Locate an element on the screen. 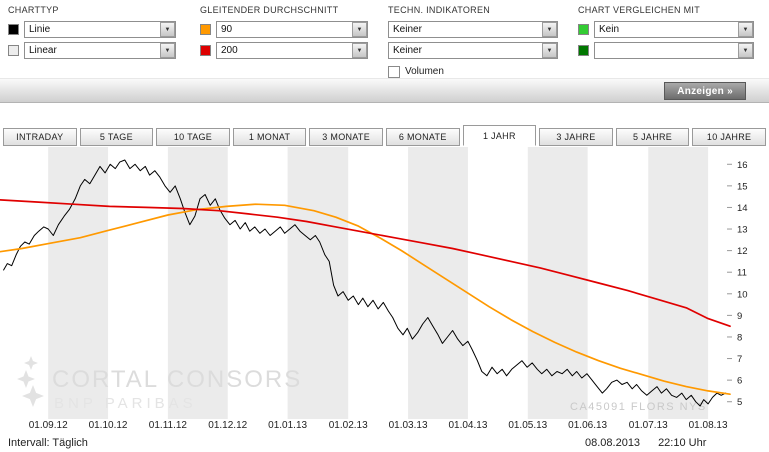  interval-label: Intervall: Täglich is located at coordinates (48, 443).